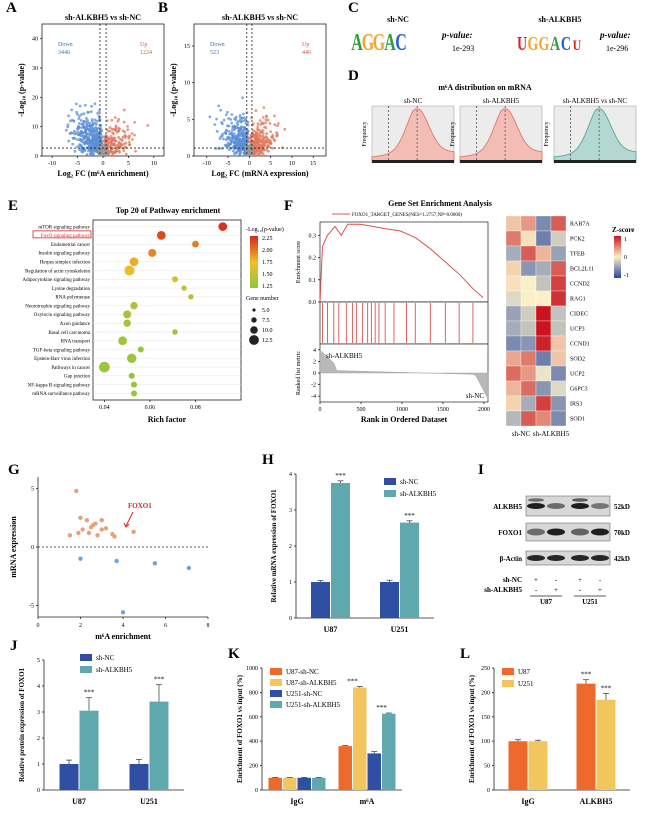 This screenshot has width=650, height=832. What do you see at coordinates (267, 287) in the screenshot?
I see `legend-tick: 1.25` at bounding box center [267, 287].